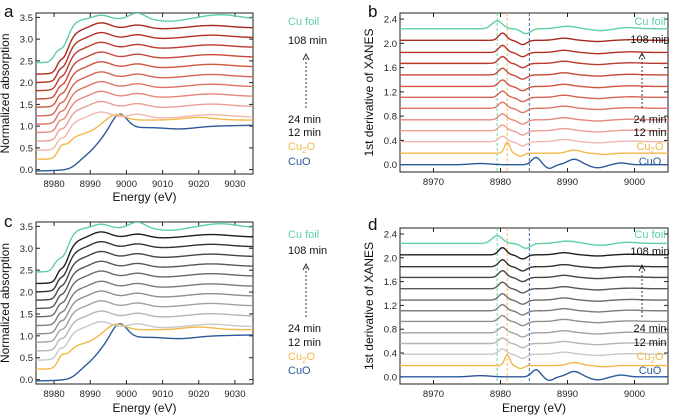 Image resolution: width=685 pixels, height=420 pixels. What do you see at coordinates (369, 306) in the screenshot?
I see `y-axis-title: 1st derivative of XANES` at bounding box center [369, 306].